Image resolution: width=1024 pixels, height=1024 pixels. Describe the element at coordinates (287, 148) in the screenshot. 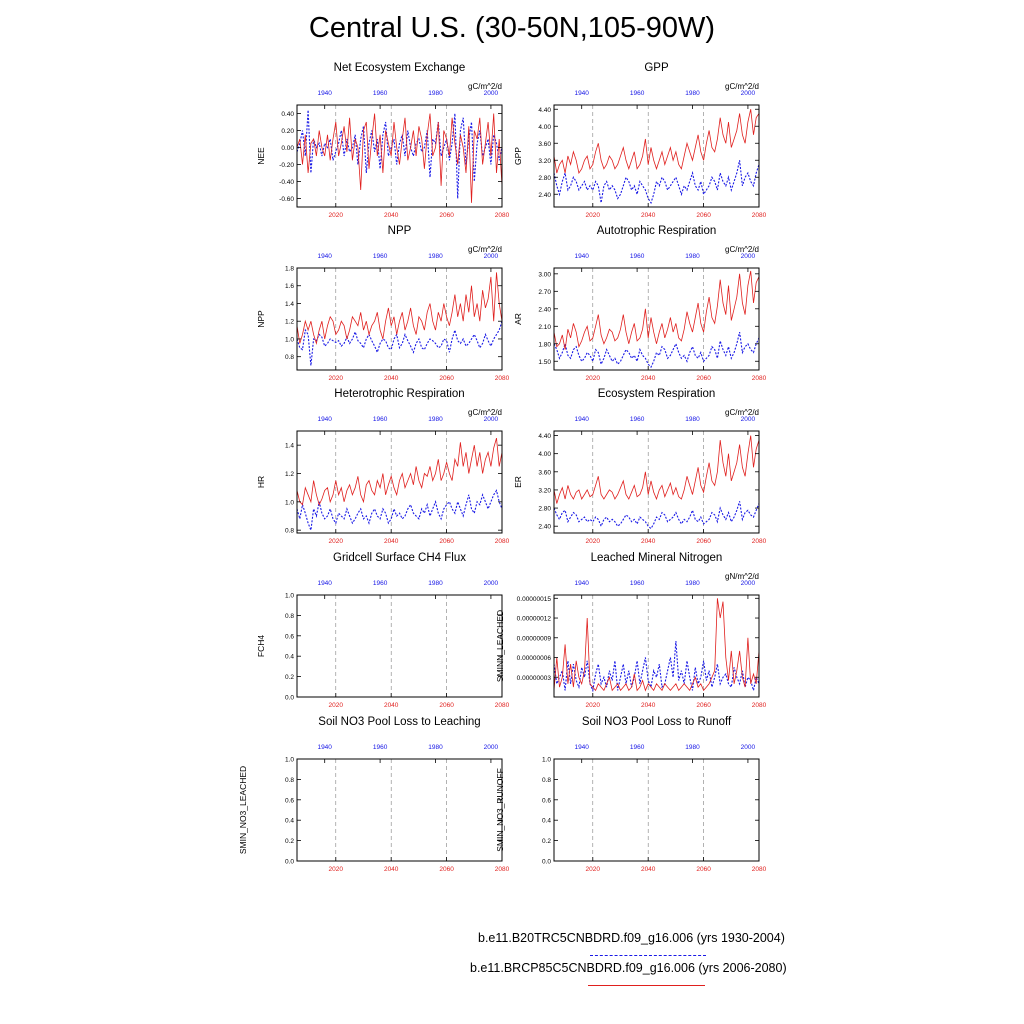

I see `y-tick-label: 0.00` at that location.